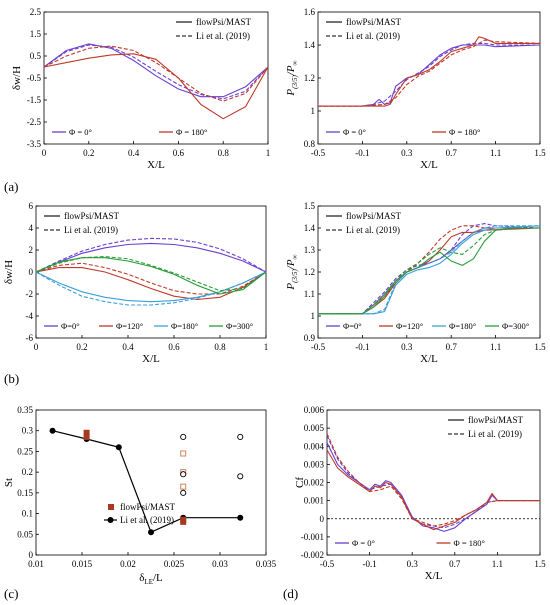  I want to click on legend-swatch-flowpsi-c, so click(111, 507).